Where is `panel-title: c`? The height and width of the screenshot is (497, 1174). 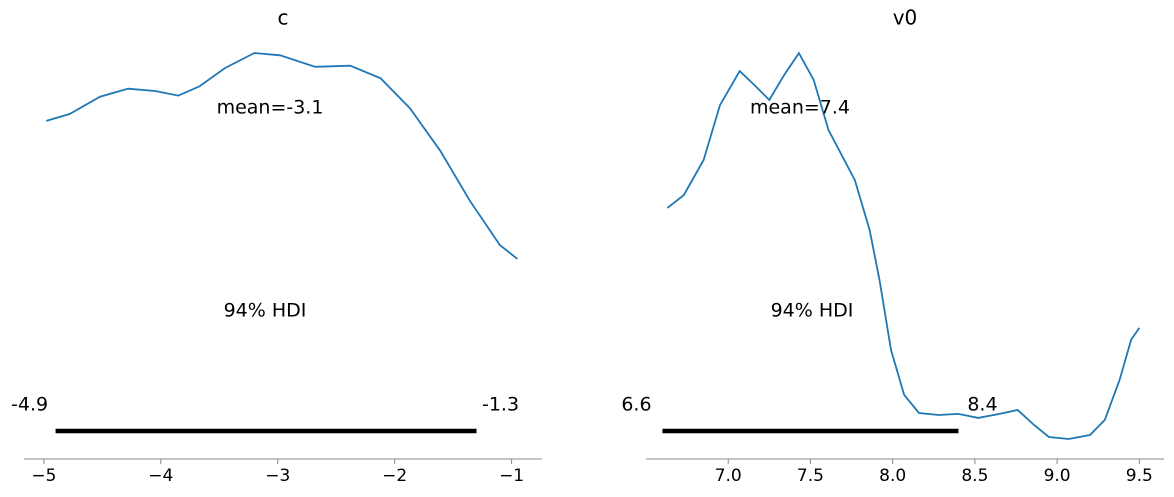
panel-title: c is located at coordinates (283, 18).